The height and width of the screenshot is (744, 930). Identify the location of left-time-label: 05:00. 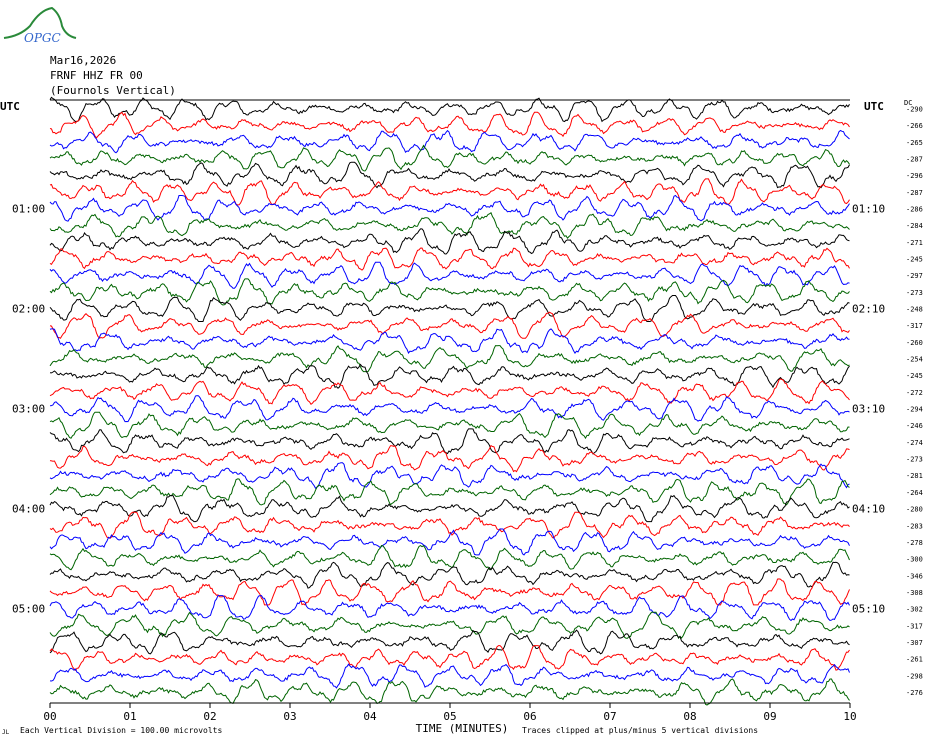
(28, 609).